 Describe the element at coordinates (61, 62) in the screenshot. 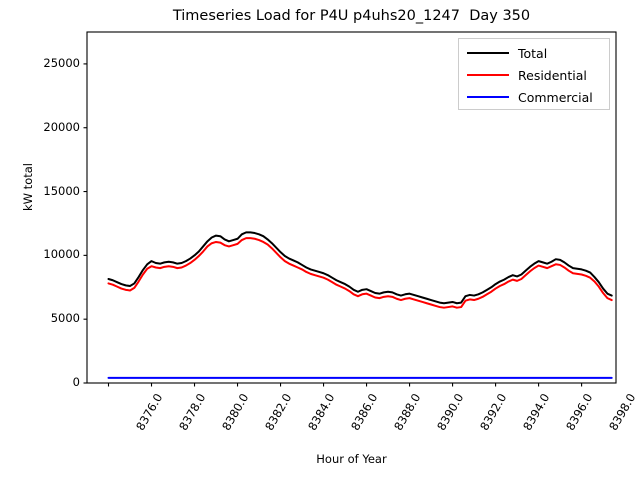

I see `y-tick-label: 25000` at that location.